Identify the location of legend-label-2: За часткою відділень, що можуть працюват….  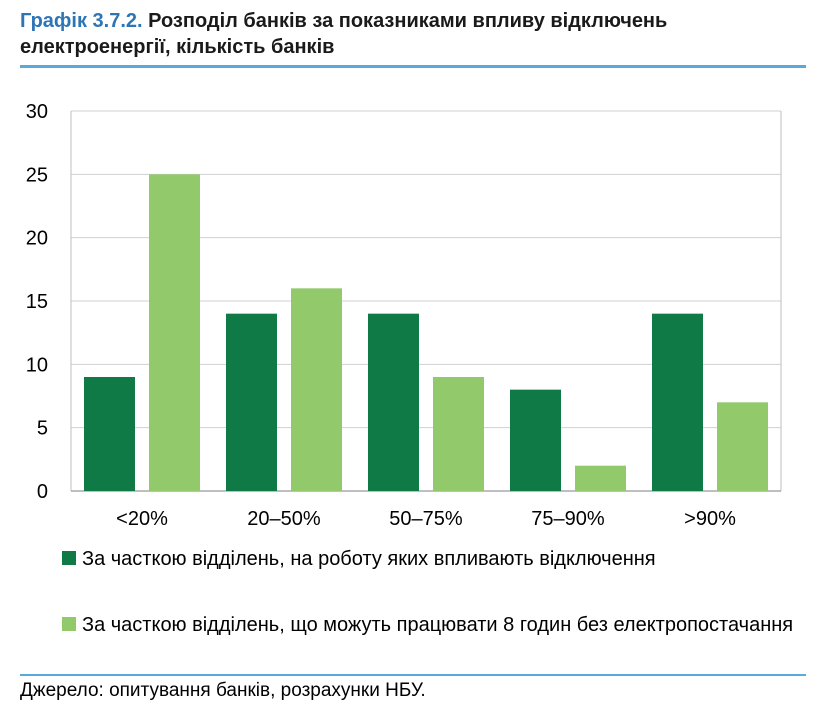
(438, 625).